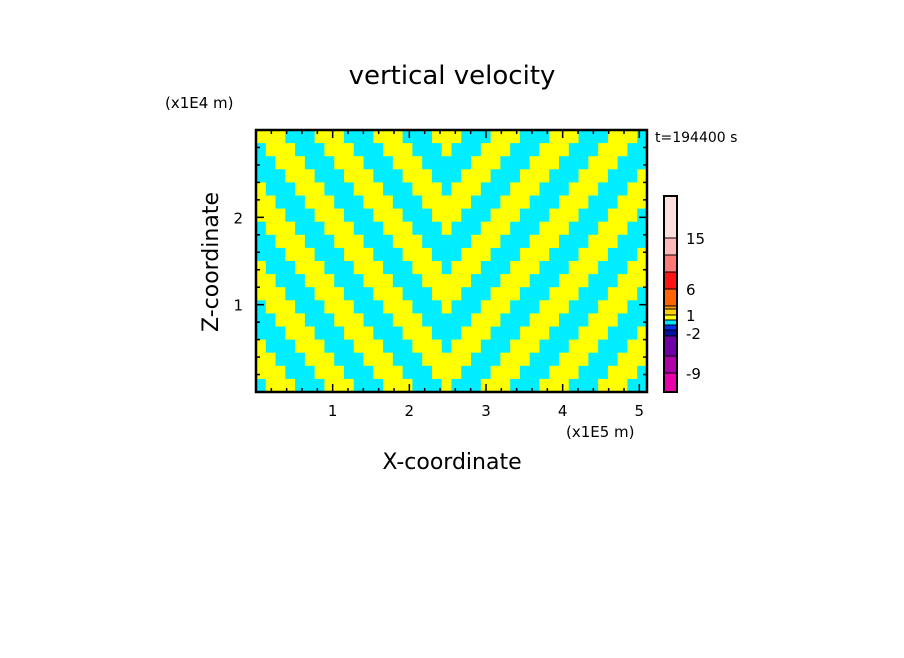 The width and height of the screenshot is (904, 658). What do you see at coordinates (691, 316) in the screenshot?
I see `colorbar-label: 1` at bounding box center [691, 316].